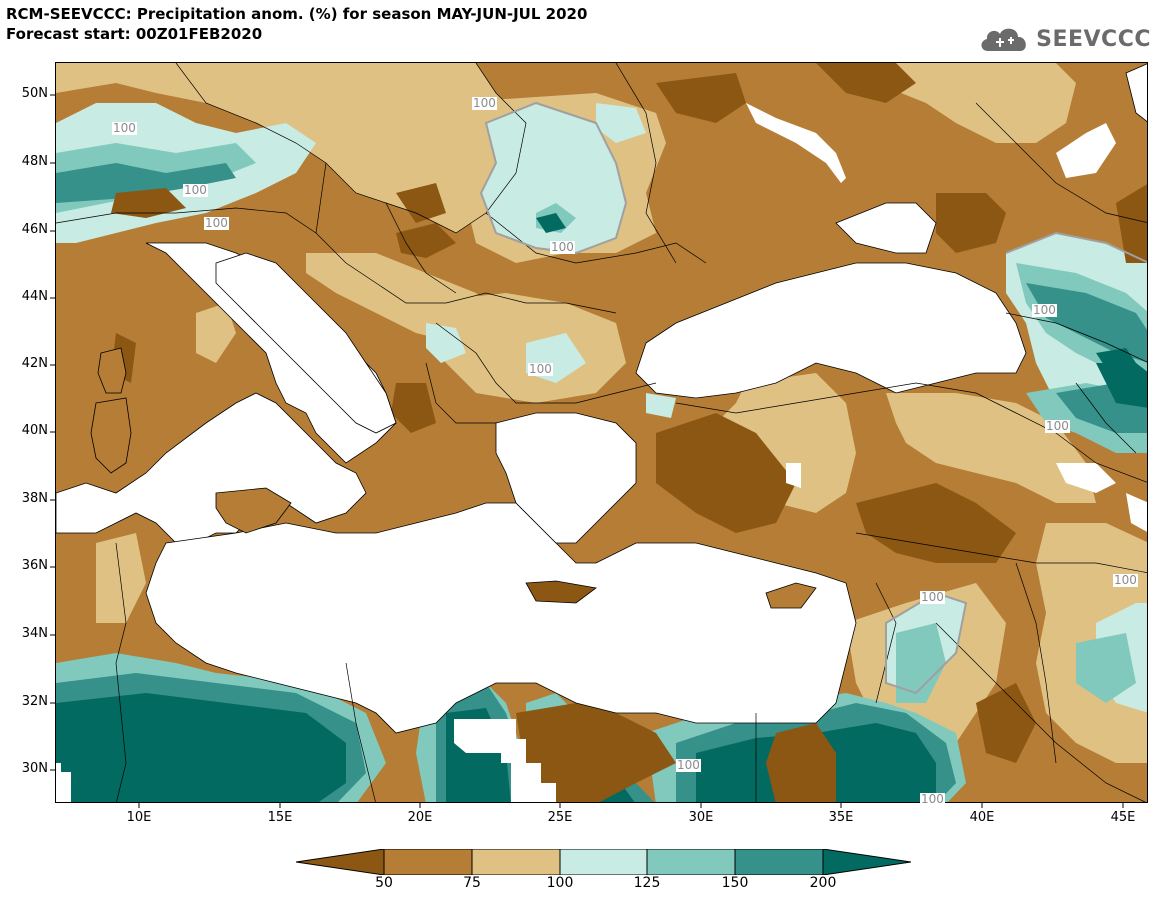 This screenshot has height=907, width=1165. Describe the element at coordinates (823, 883) in the screenshot. I see `colorbar-label: 200` at that location.